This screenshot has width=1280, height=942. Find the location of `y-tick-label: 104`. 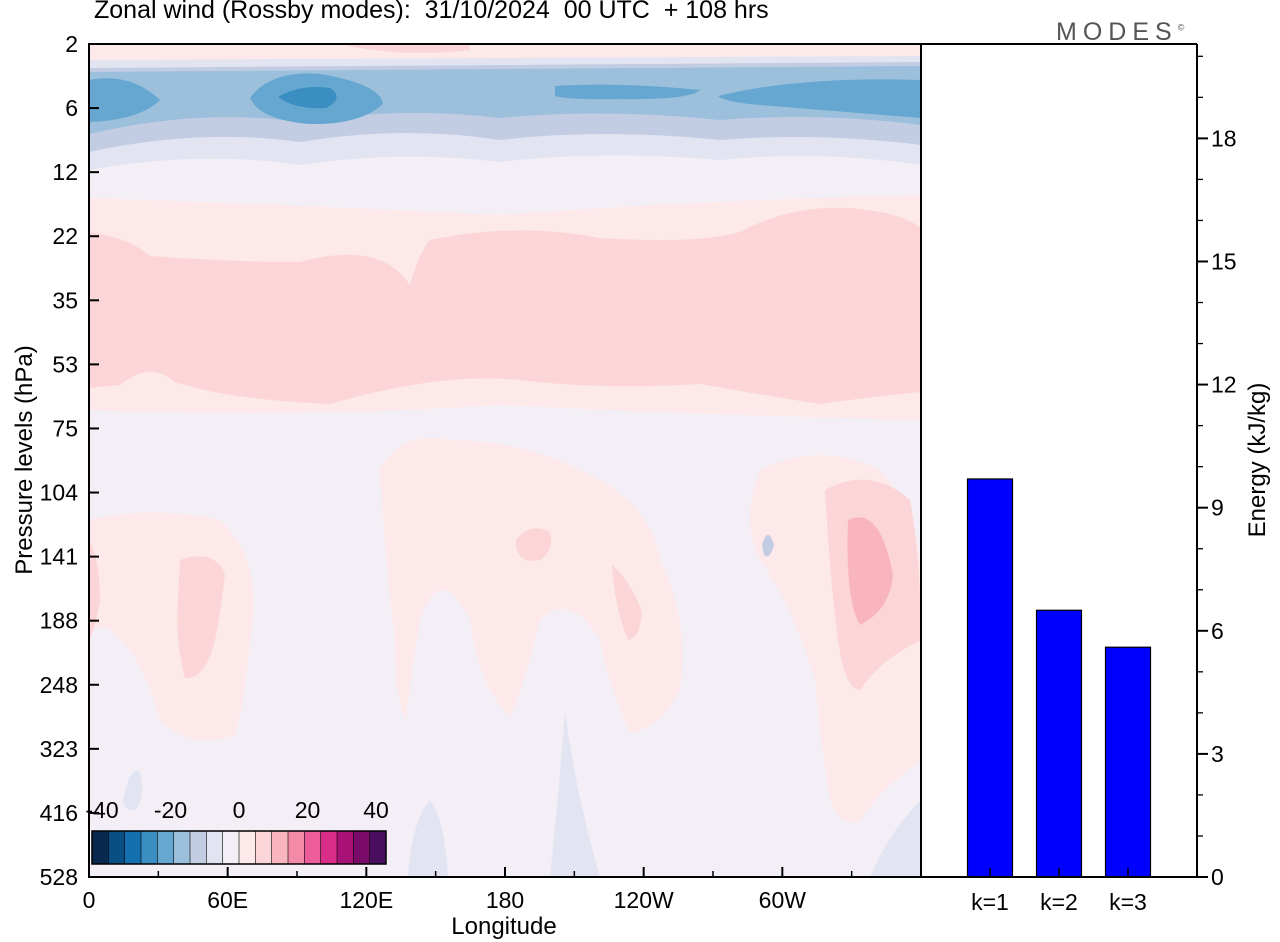

y-tick-label: 104 is located at coordinates (59, 493).